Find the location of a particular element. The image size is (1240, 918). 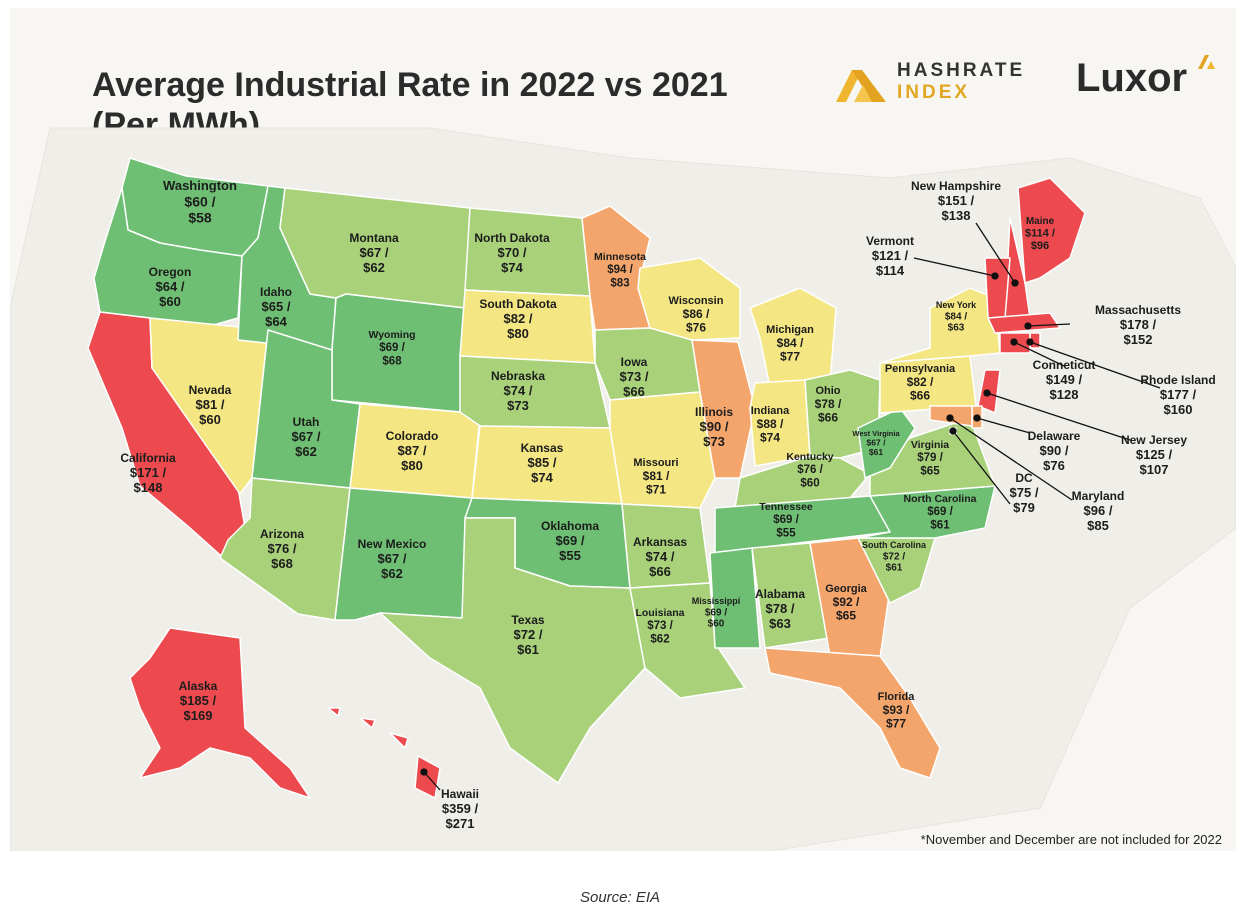

state-iowa is located at coordinates (647, 364).